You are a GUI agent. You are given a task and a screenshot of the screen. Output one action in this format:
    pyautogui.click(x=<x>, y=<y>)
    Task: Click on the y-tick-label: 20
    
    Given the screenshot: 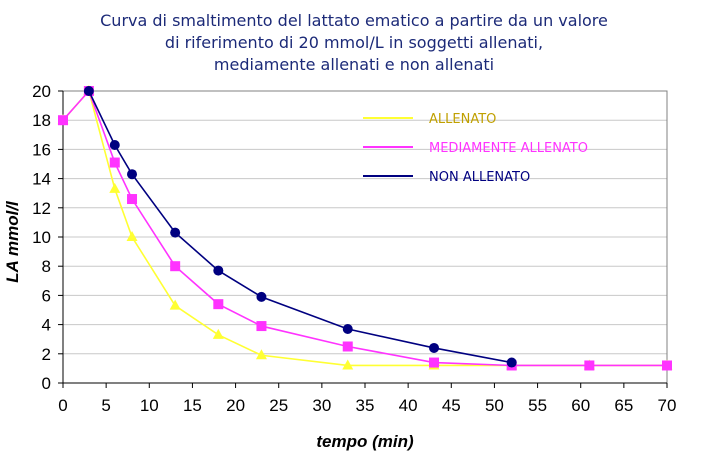 What is the action you would take?
    pyautogui.click(x=41, y=91)
    